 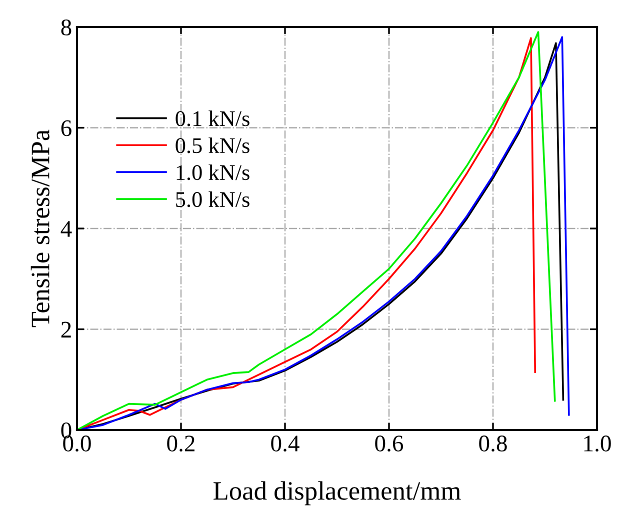 I want to click on legend-label: 0.5 kN/s, so click(x=213, y=145).